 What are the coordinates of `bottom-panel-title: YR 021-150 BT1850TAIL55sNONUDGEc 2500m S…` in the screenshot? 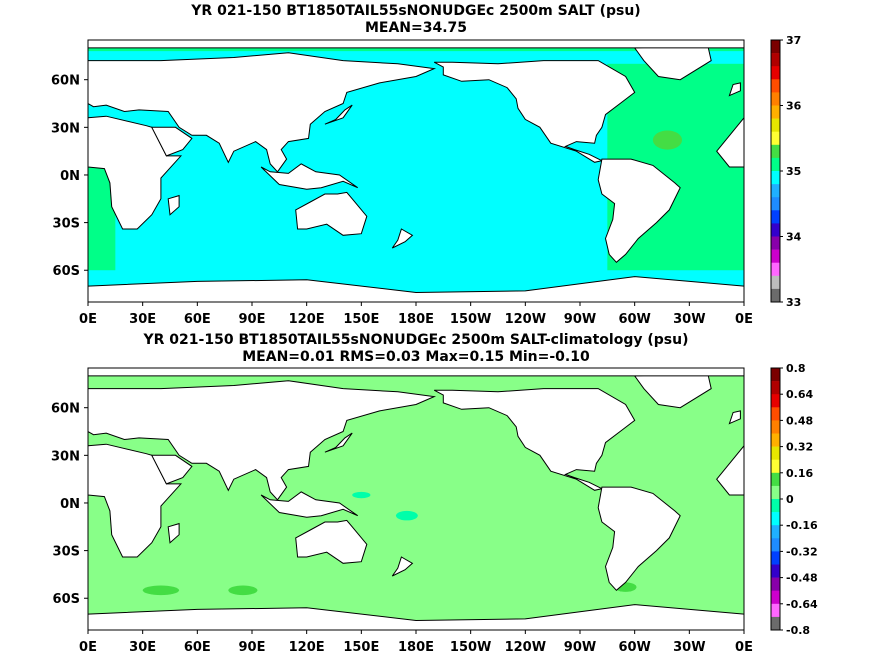 It's located at (416, 340).